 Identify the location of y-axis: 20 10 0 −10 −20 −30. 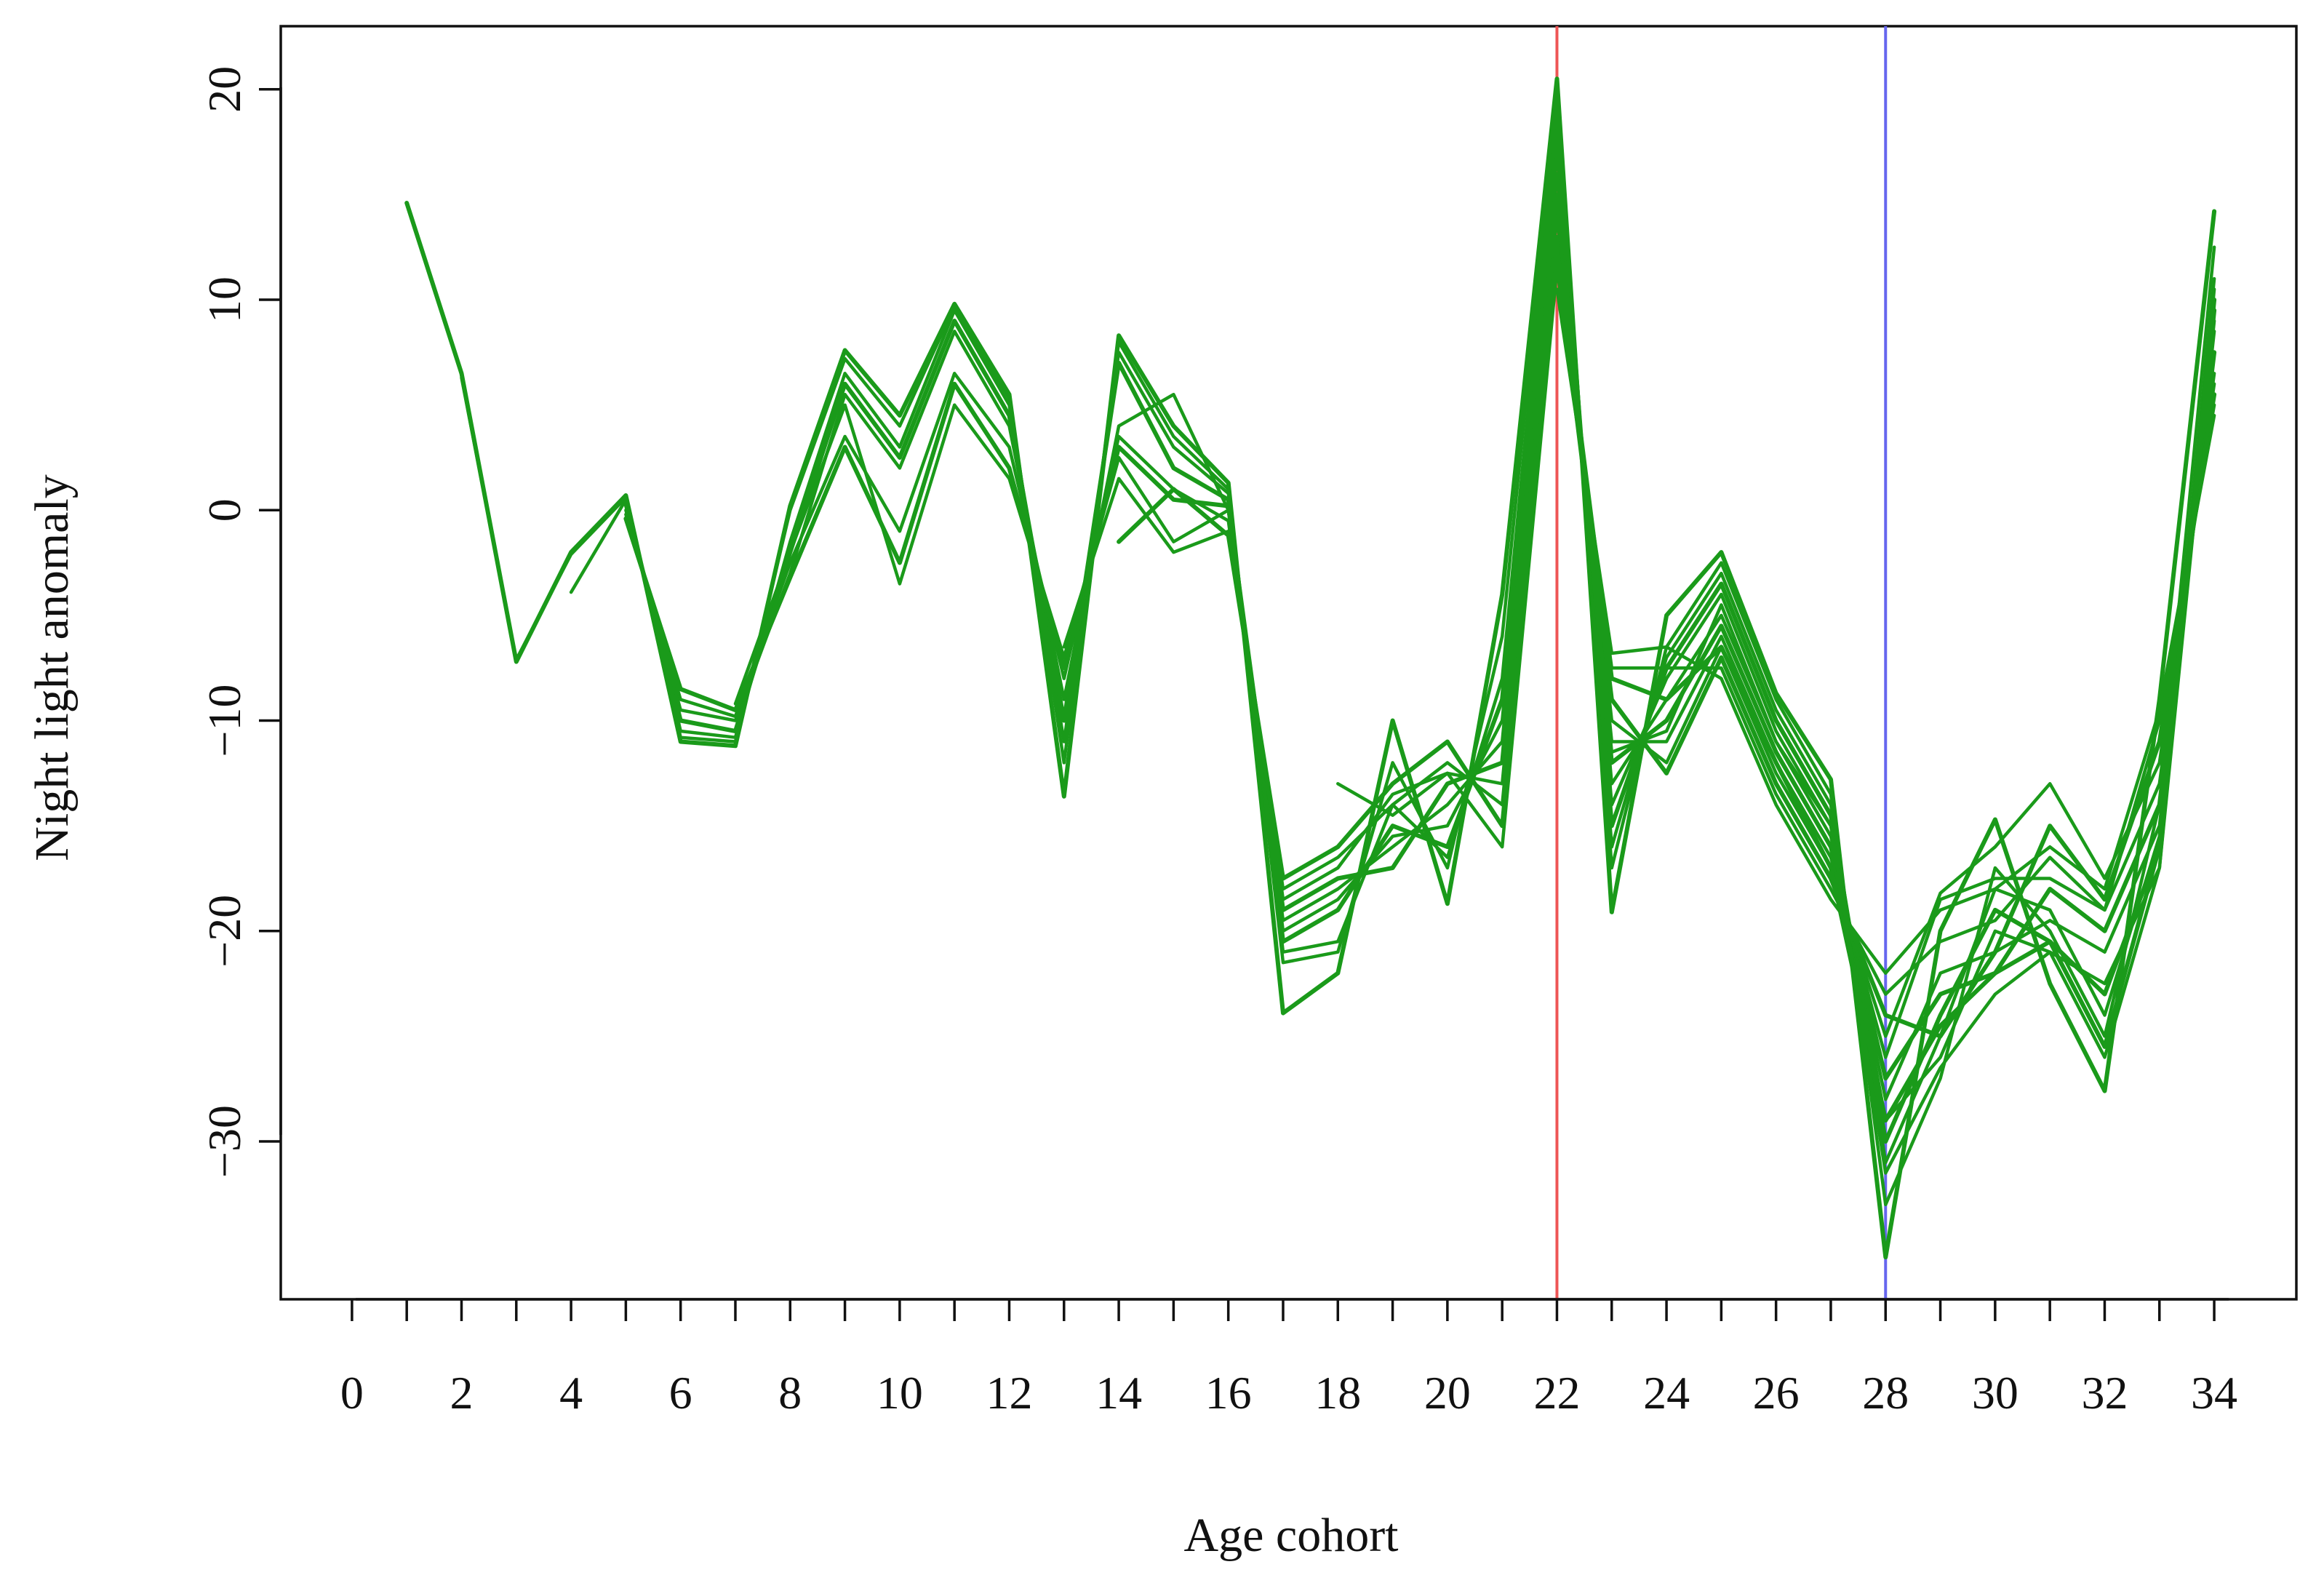
(240, 622).